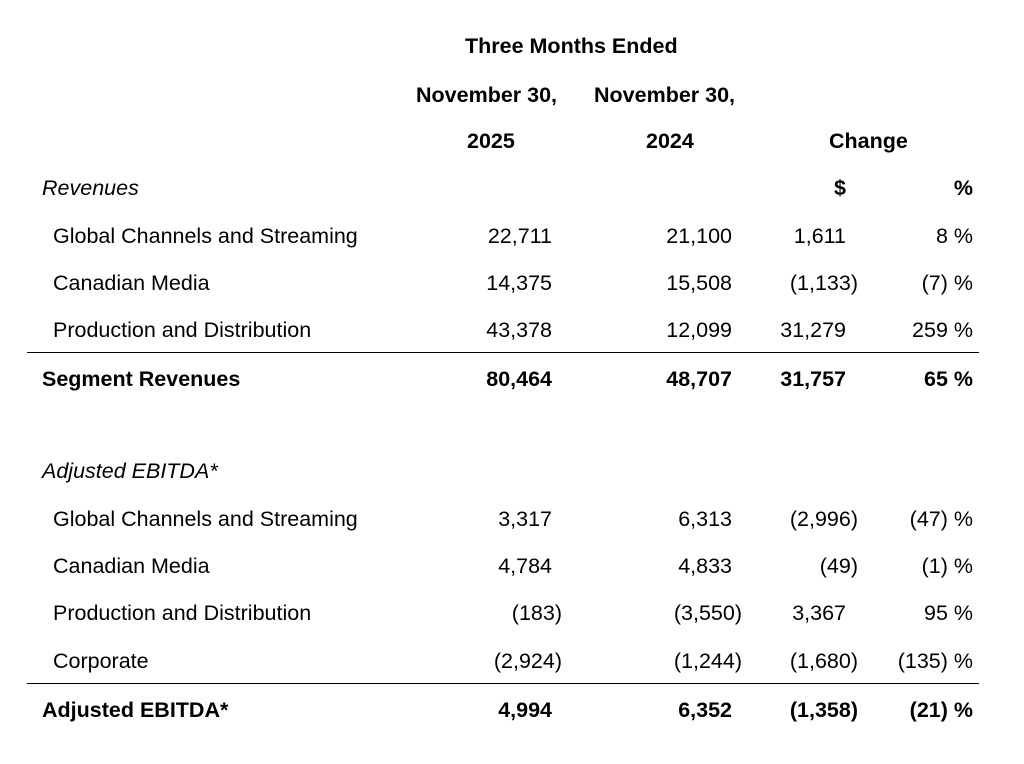 This screenshot has width=1024, height=764. I want to click on change-dollar: 31,279, so click(813, 330).